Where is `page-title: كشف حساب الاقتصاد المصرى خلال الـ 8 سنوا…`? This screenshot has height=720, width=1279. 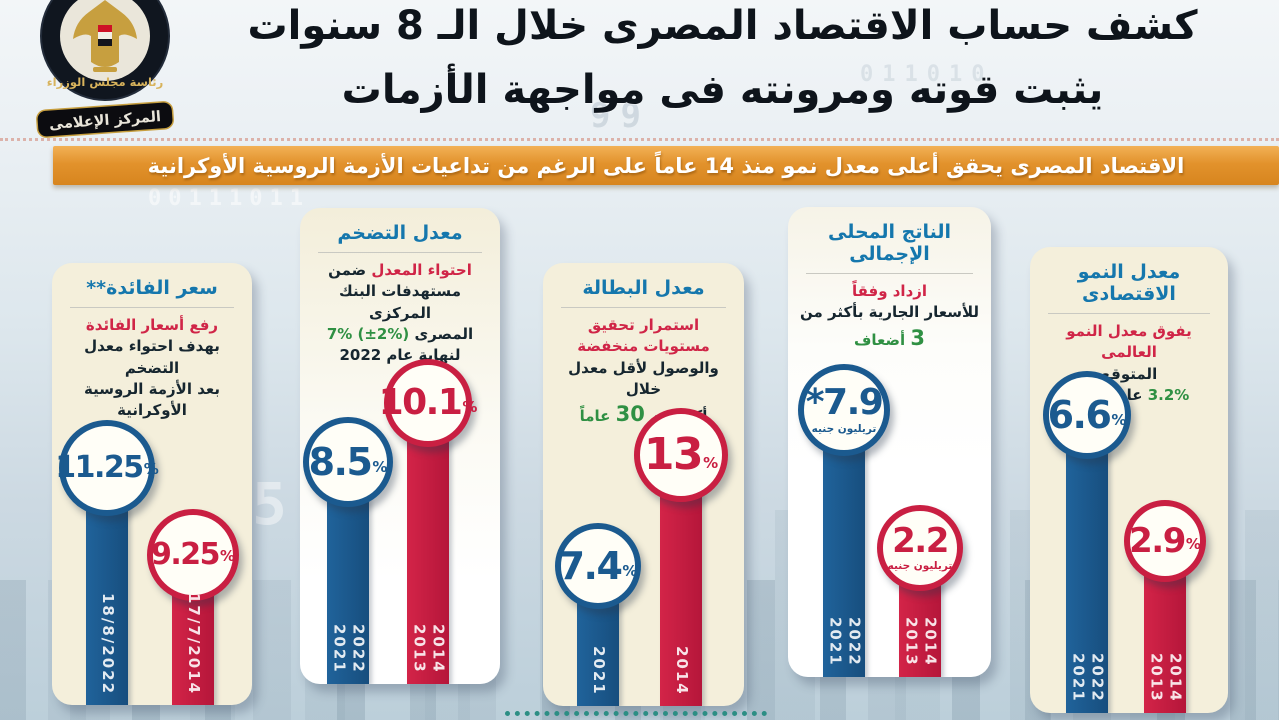 page-title: كشف حساب الاقتصاد المصرى خلال الـ 8 سنوا… is located at coordinates (722, 61).